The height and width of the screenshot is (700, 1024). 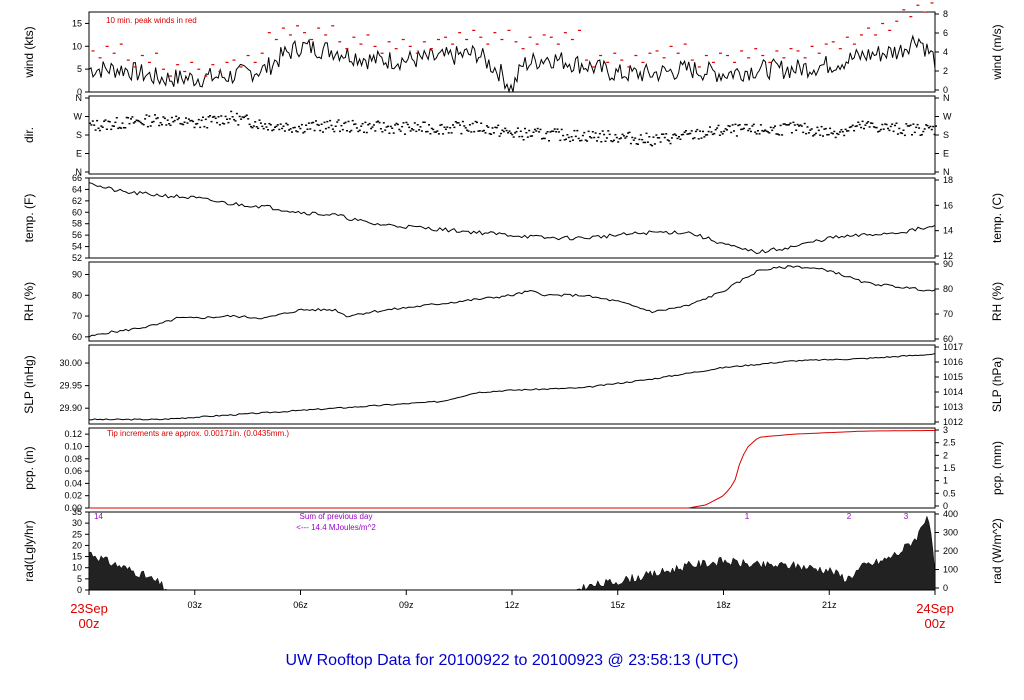 I want to click on relative-humidity-right-tick-label: 80, so click(x=948, y=289).